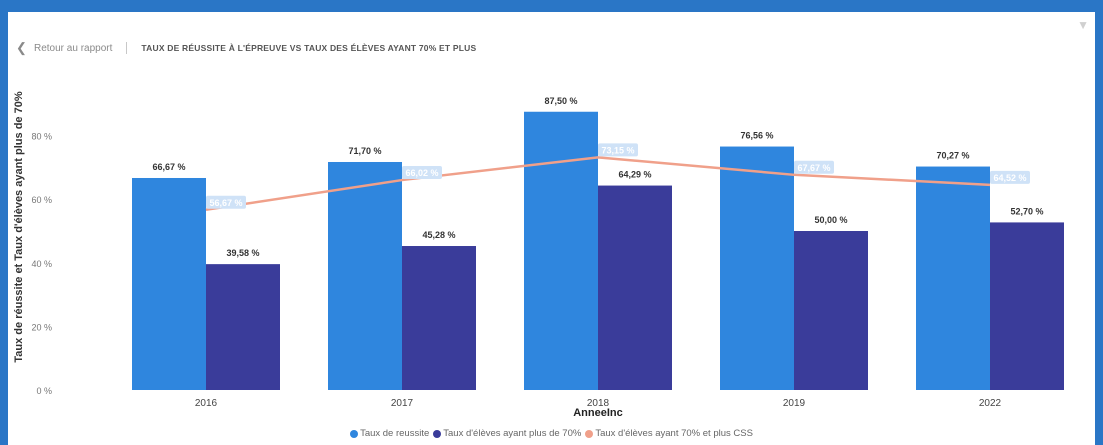  What do you see at coordinates (589, 433) in the screenshot?
I see `legend-swatch-taux-eleves-css` at bounding box center [589, 433].